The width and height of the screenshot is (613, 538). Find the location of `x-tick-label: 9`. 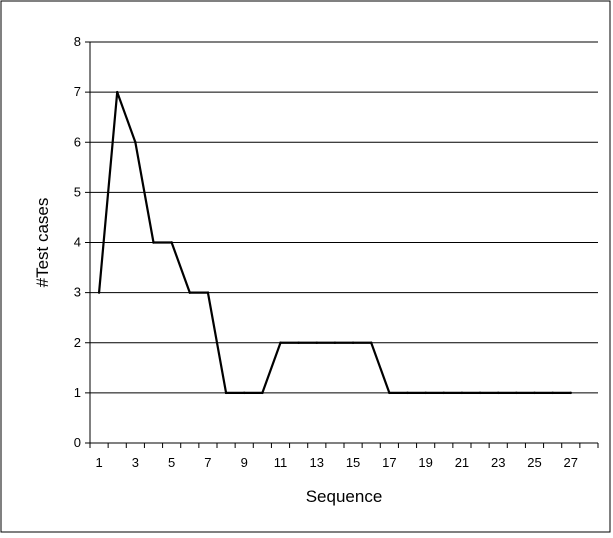

x-tick-label: 9 is located at coordinates (244, 462).